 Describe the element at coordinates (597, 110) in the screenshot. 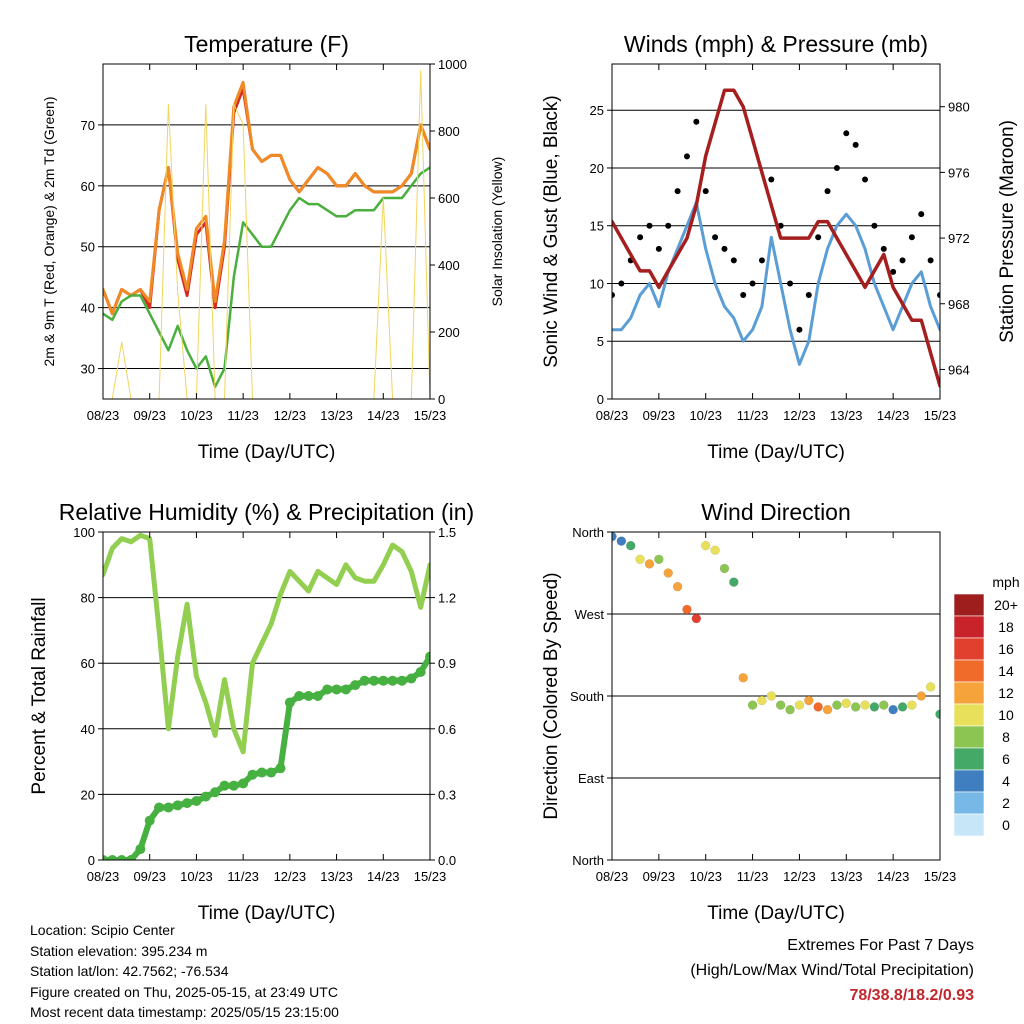

I see `y-tick-label: 25` at that location.